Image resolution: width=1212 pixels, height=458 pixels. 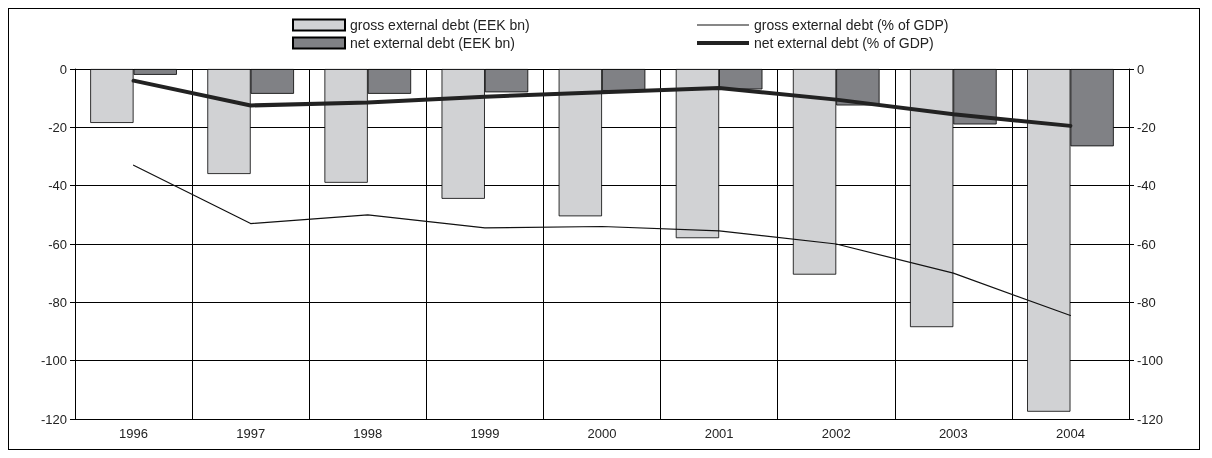 What do you see at coordinates (440, 25) in the screenshot?
I see `legend-label: gross external debt (EEK bn)` at bounding box center [440, 25].